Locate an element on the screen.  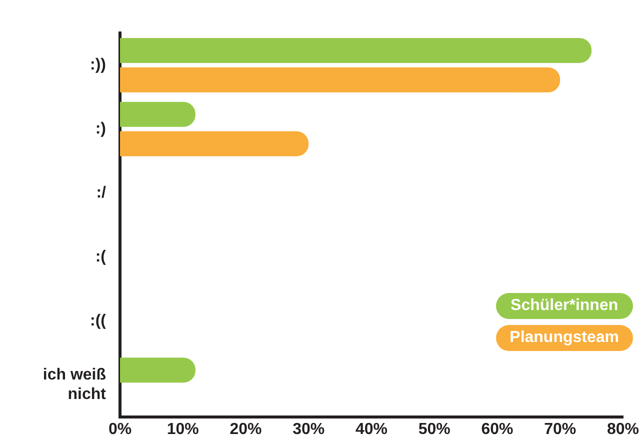
y-tick-label: :(( is located at coordinates (98, 321).